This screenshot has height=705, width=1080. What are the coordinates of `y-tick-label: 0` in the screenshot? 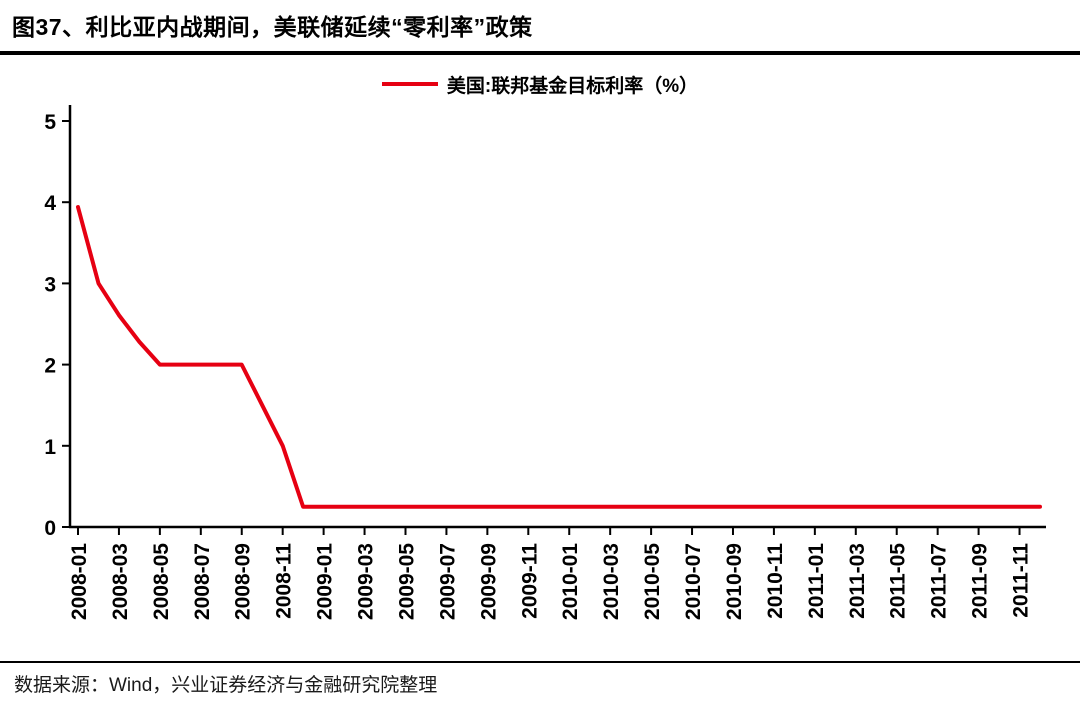 It's located at (50, 528).